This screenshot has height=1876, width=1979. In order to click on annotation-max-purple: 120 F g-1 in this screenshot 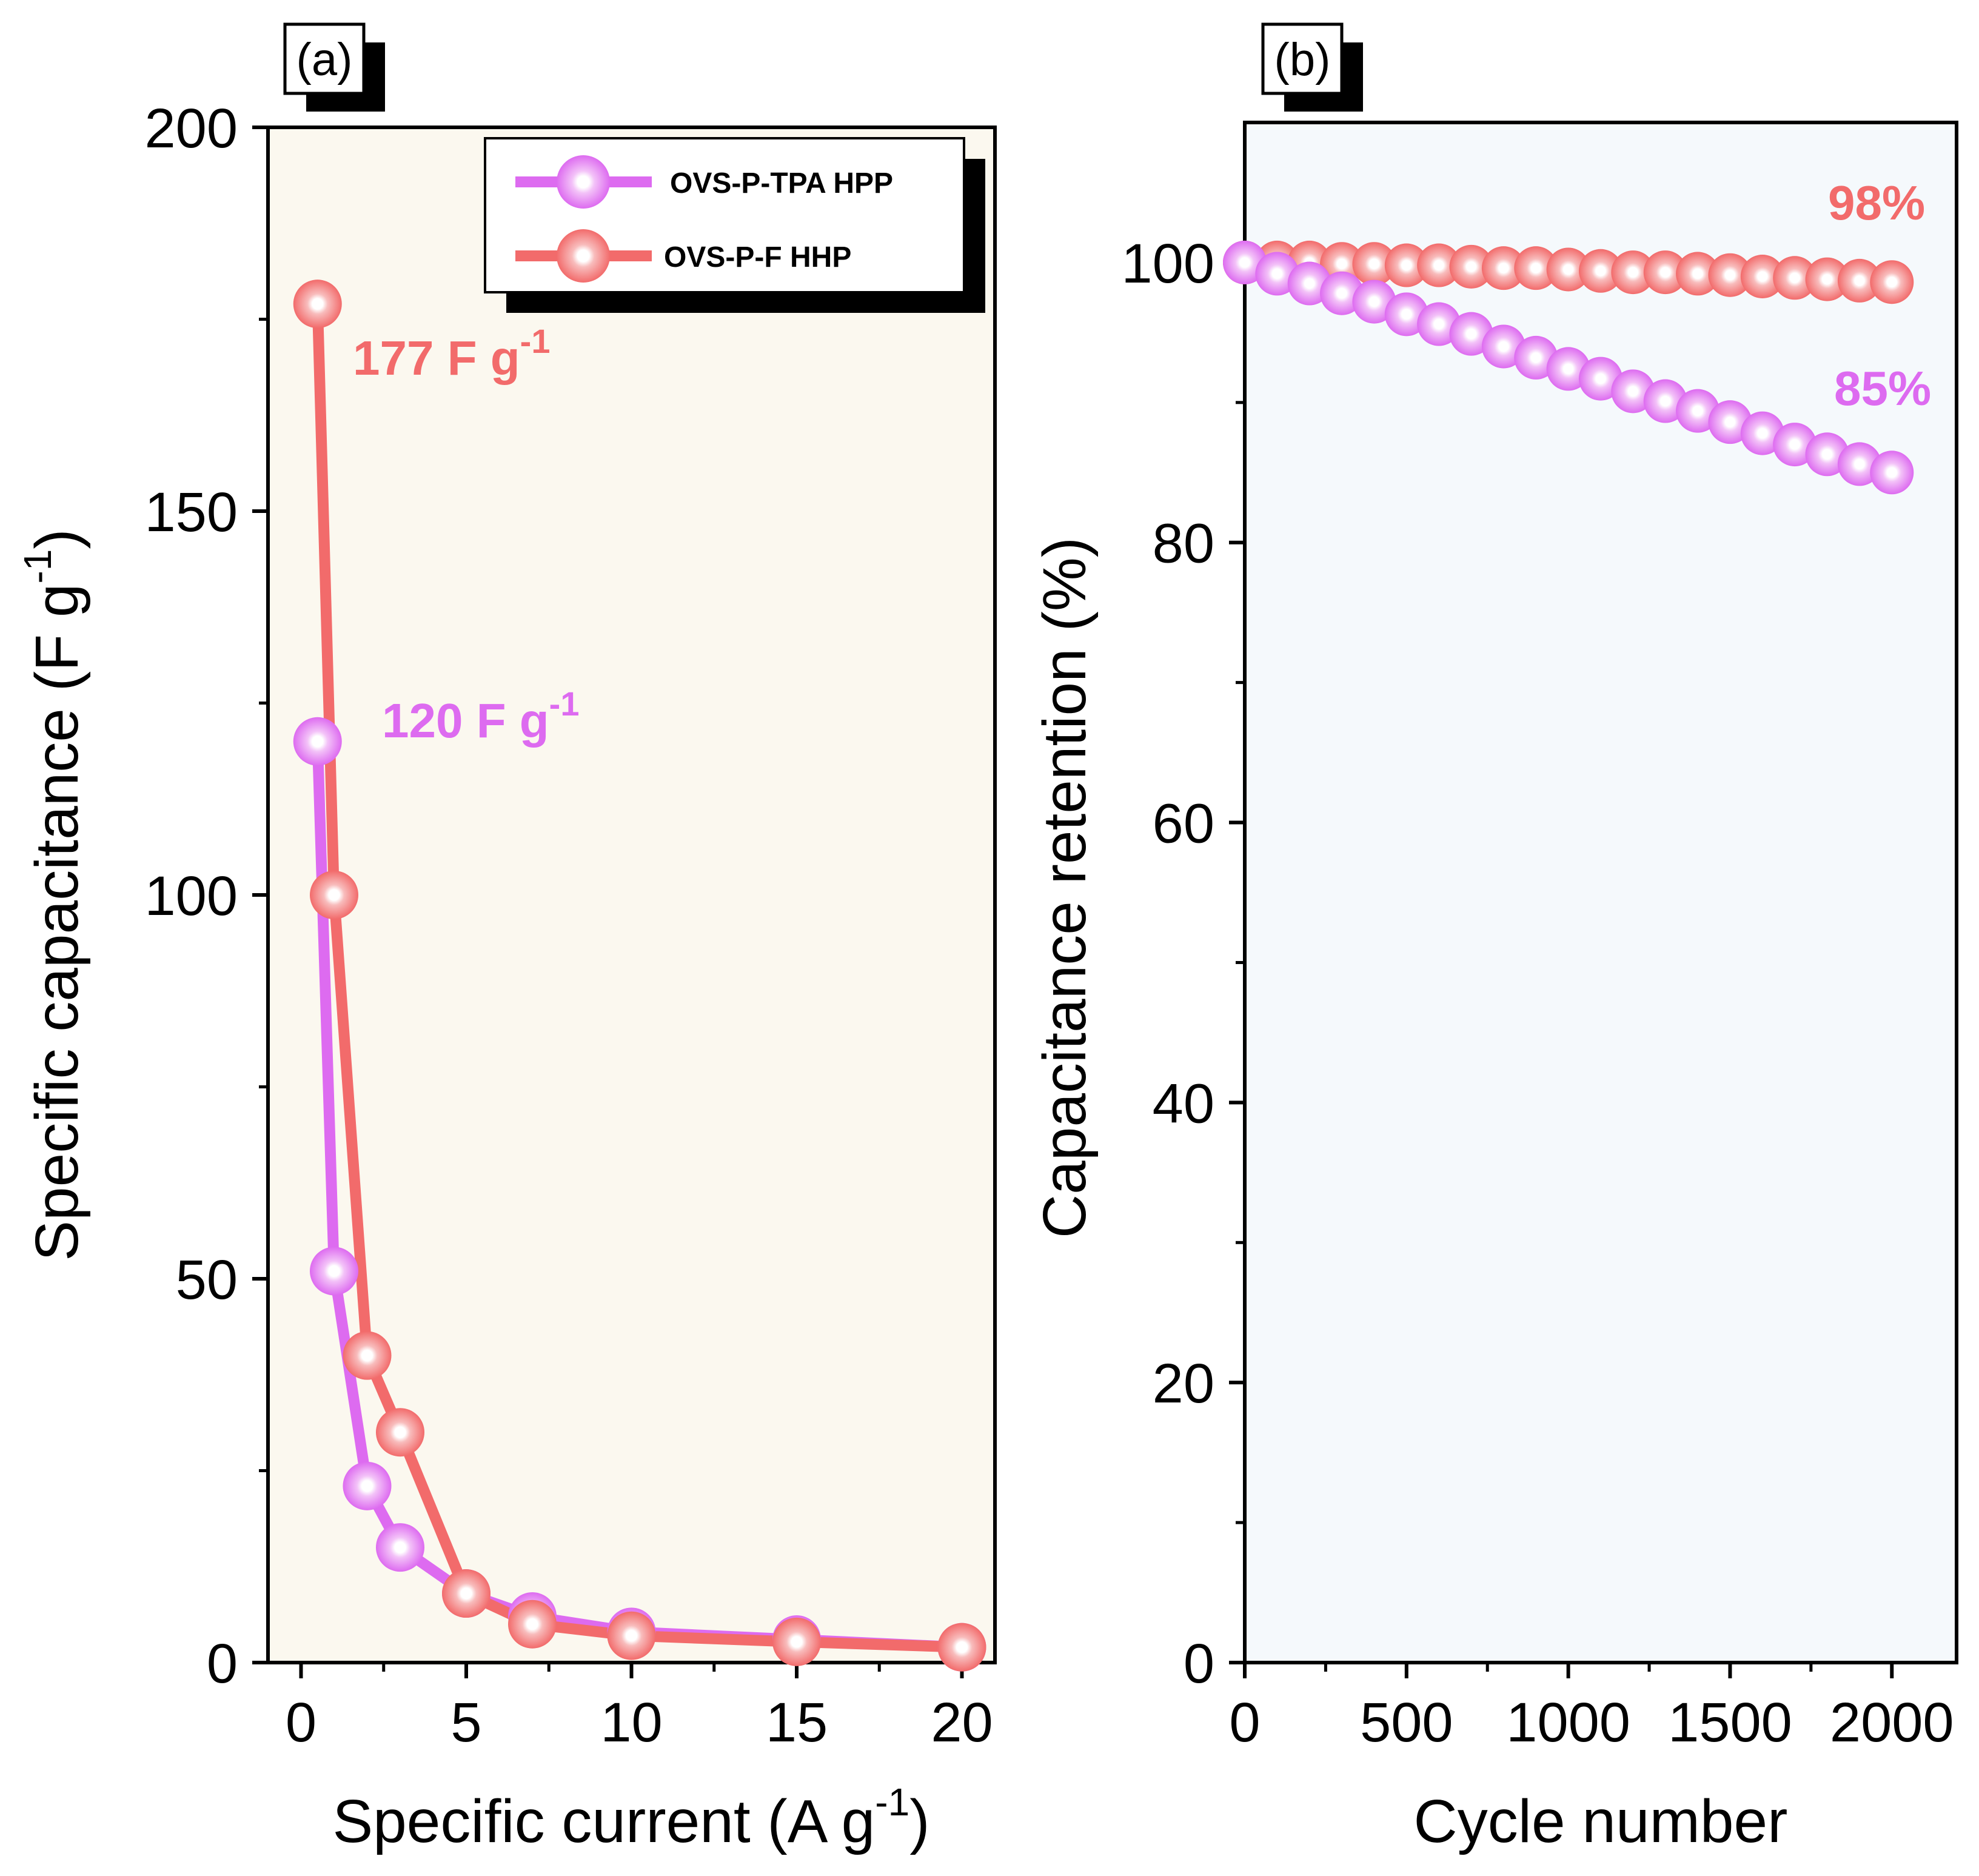, I will do `click(480, 716)`.